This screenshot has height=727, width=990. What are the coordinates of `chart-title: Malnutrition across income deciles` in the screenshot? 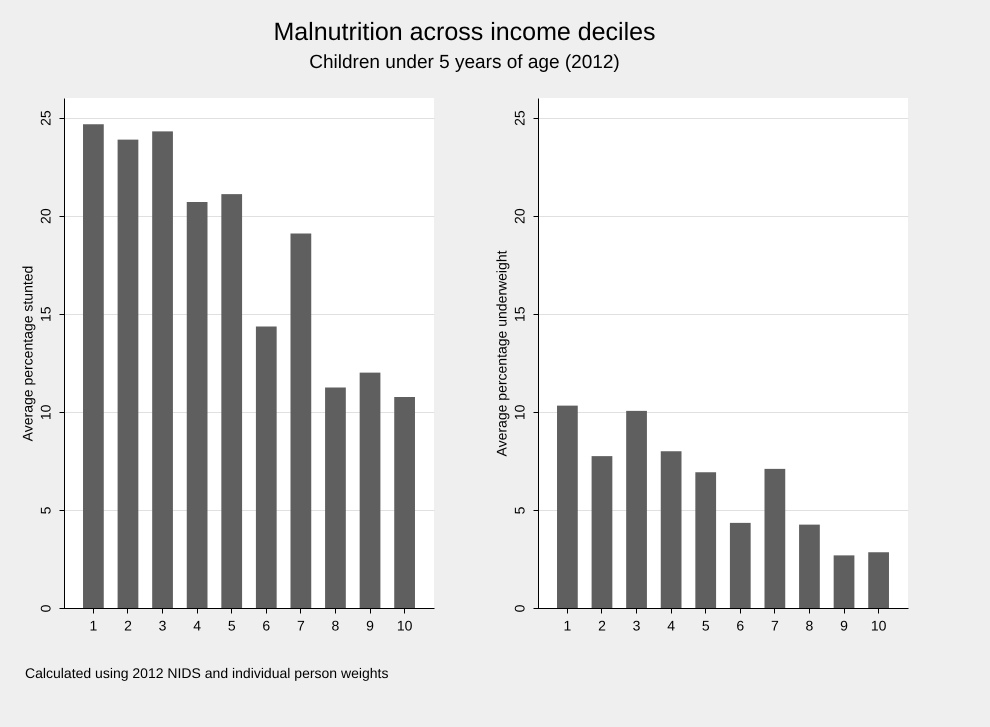 It's located at (464, 32).